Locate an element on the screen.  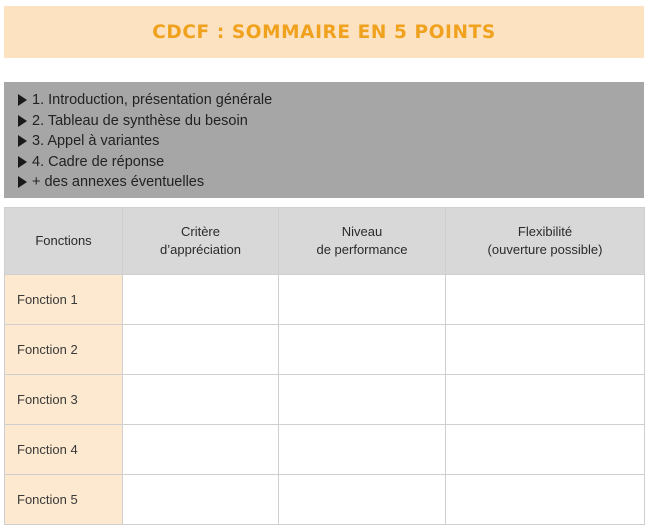
table-row: Fonction 5 is located at coordinates (324, 499).